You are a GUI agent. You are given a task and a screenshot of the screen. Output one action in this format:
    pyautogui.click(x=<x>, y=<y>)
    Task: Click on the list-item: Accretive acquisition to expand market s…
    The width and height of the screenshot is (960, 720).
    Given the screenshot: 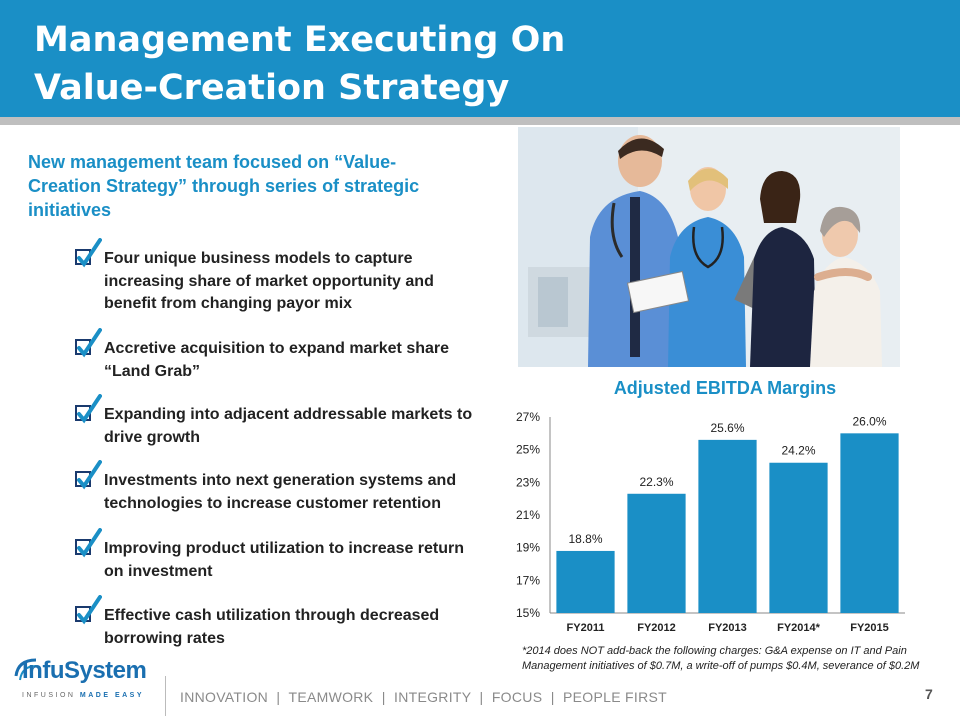 What is the action you would take?
    pyautogui.click(x=279, y=366)
    